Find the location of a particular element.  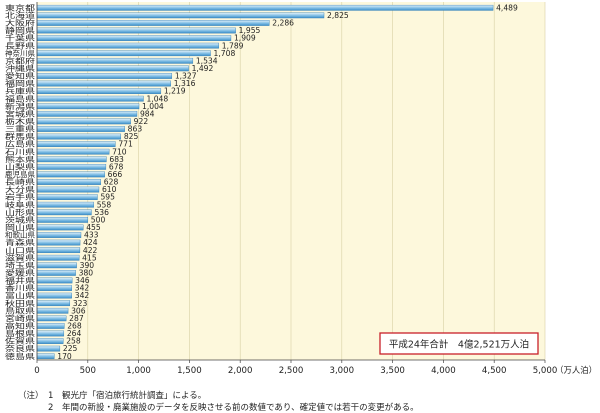

value-label: 595 is located at coordinates (107, 197).